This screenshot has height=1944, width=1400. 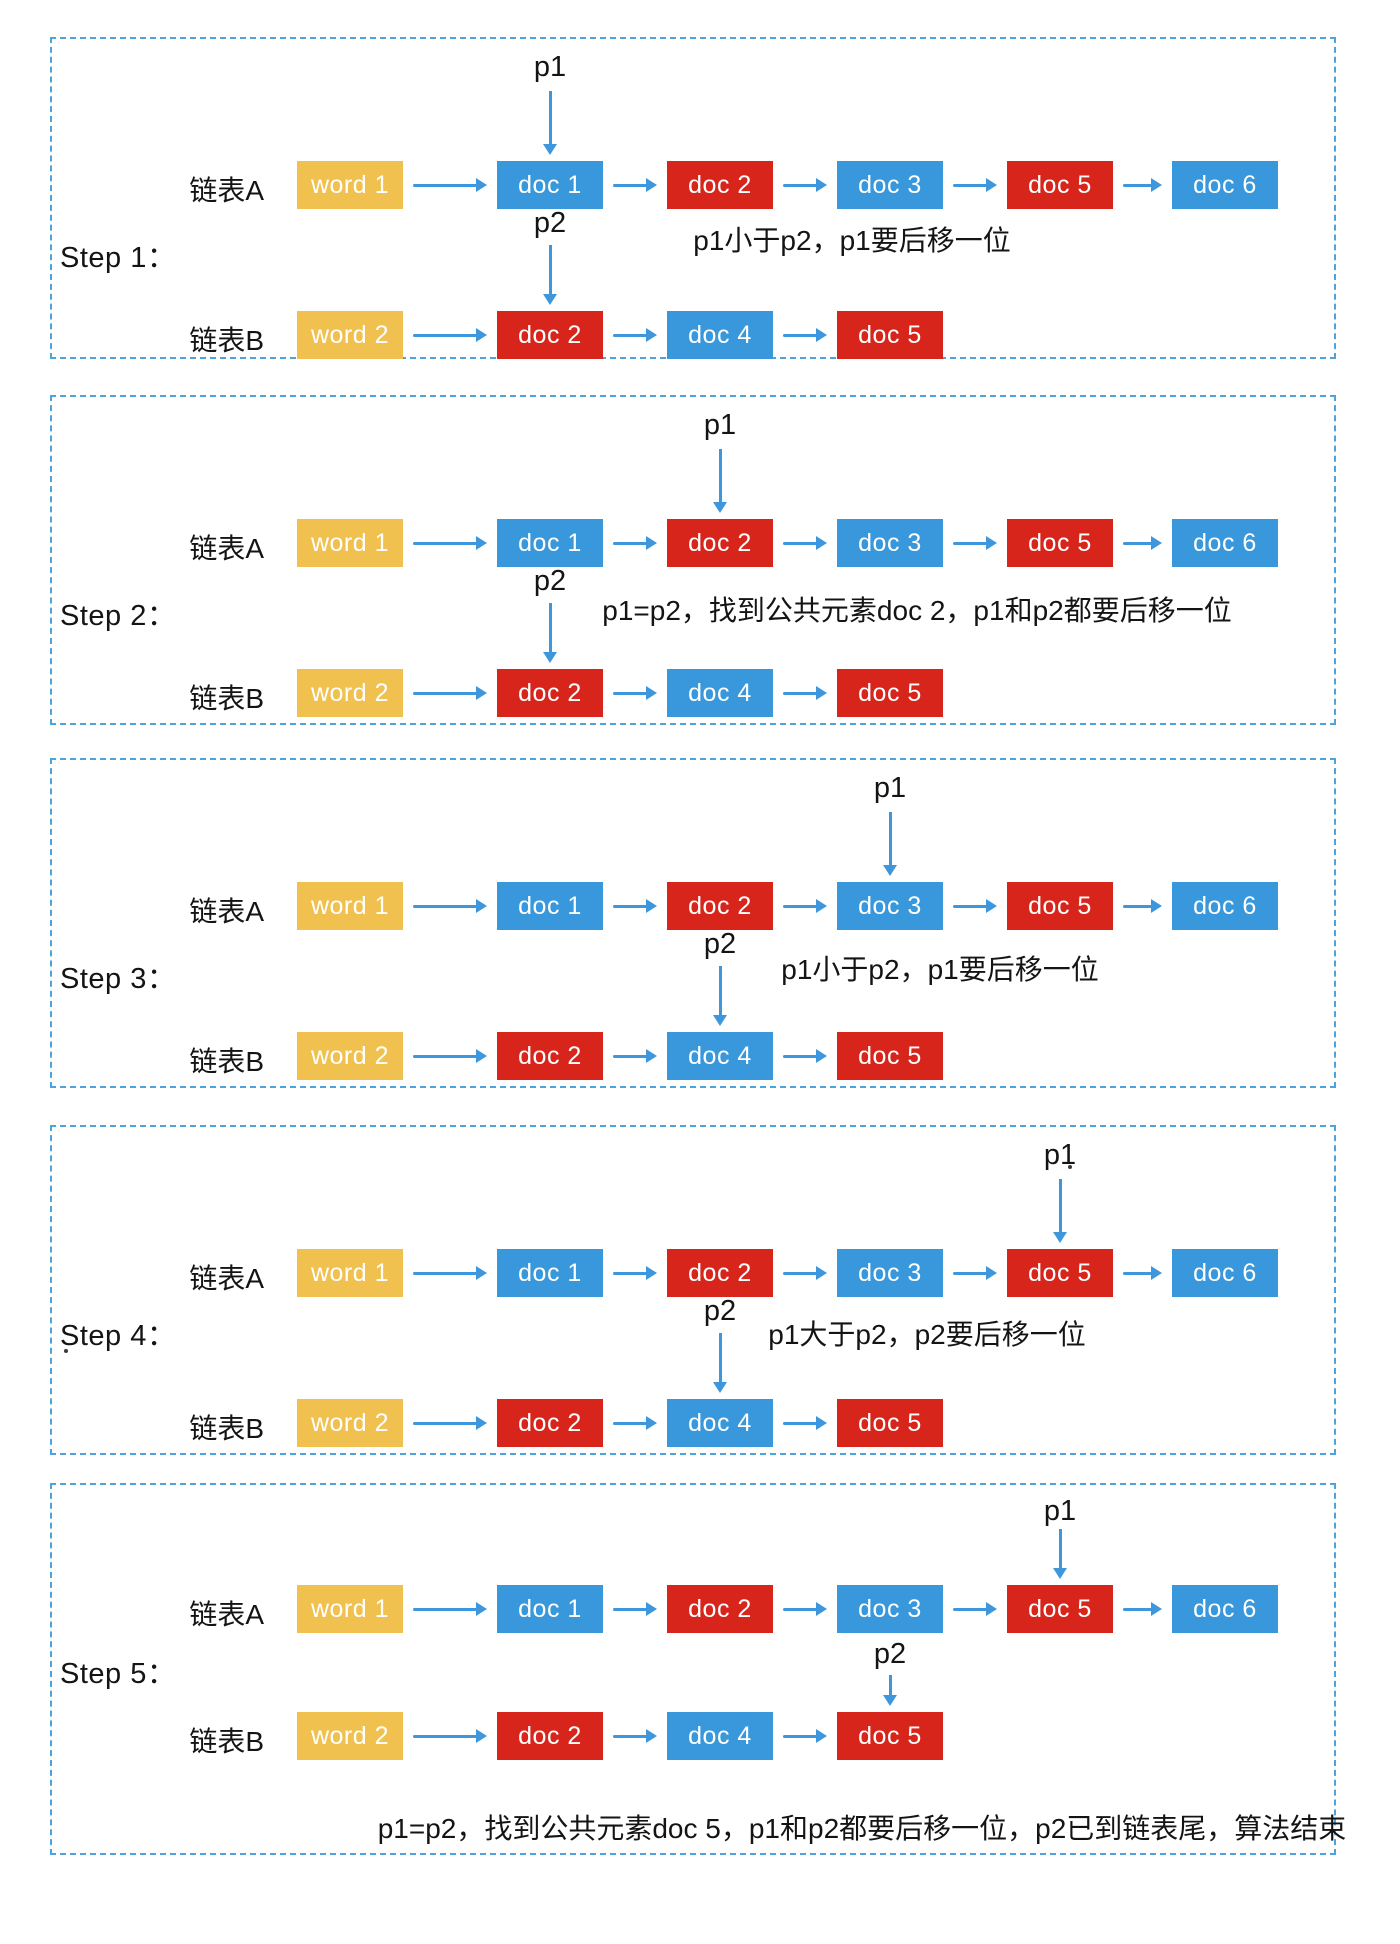 I want to click on step-label: Step 4：, so click(x=118, y=1336).